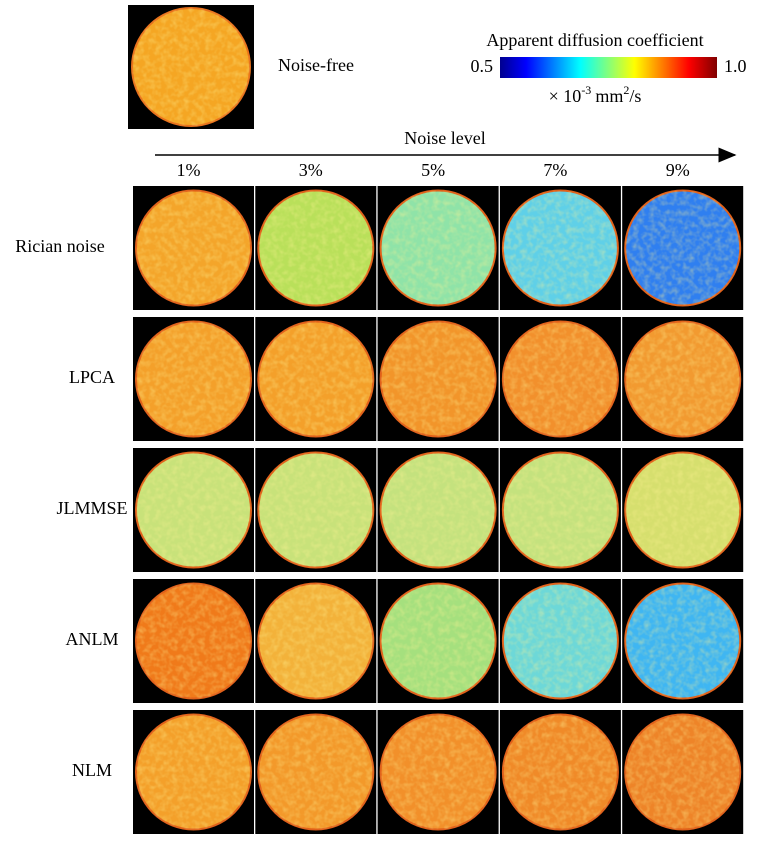 This screenshot has height=849, width=762. I want to click on colorbar-unit: × 10-3 mm2/s, so click(595, 94).